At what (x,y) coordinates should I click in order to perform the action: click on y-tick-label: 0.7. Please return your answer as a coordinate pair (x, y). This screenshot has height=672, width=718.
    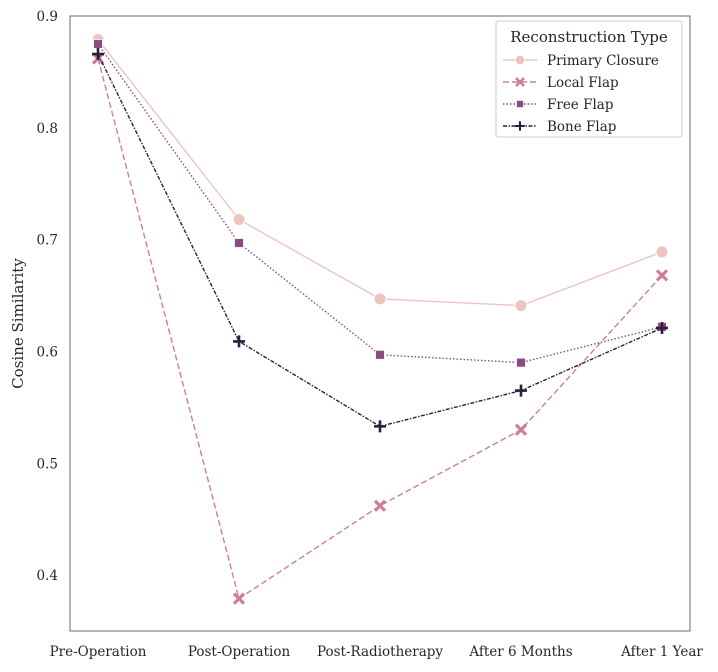
    Looking at the image, I should click on (47, 241).